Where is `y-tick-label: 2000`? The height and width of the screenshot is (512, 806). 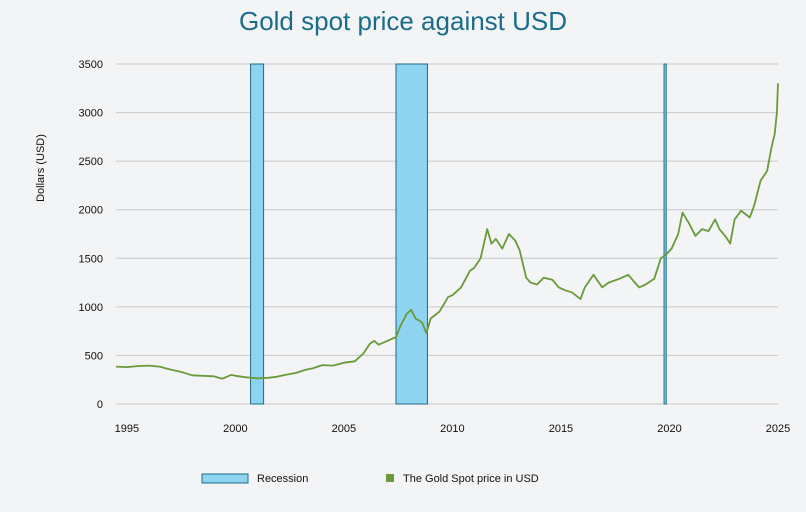
y-tick-label: 2000 is located at coordinates (91, 211).